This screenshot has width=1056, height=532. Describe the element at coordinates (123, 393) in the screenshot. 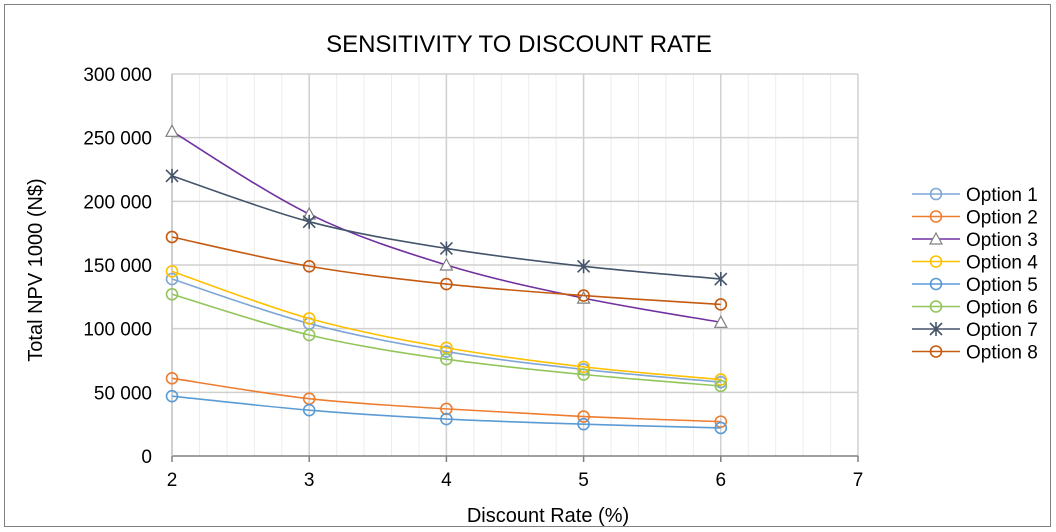

I see `y-tick-label: 50 000` at that location.